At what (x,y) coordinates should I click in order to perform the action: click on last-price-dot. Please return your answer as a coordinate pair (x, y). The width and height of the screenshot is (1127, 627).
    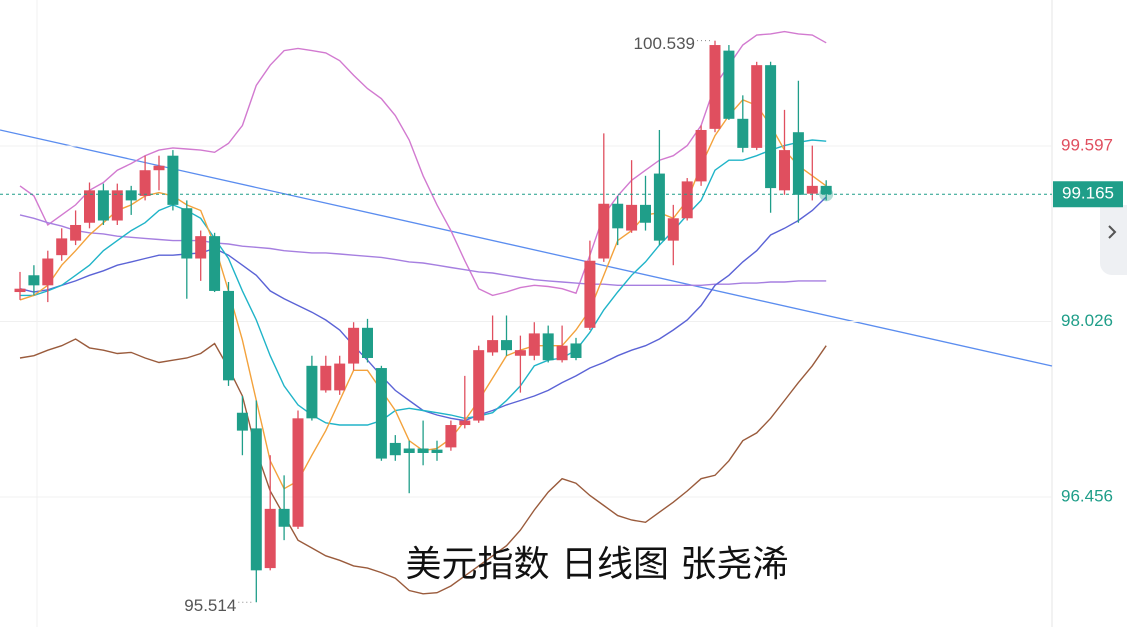
    Looking at the image, I should click on (826, 194).